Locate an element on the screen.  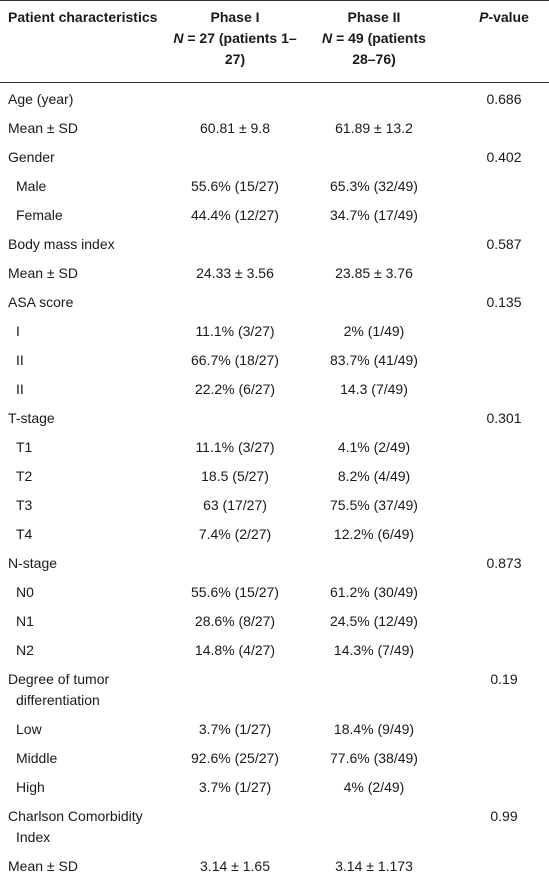
table-cell: 8.2% (4/49) is located at coordinates (374, 476).